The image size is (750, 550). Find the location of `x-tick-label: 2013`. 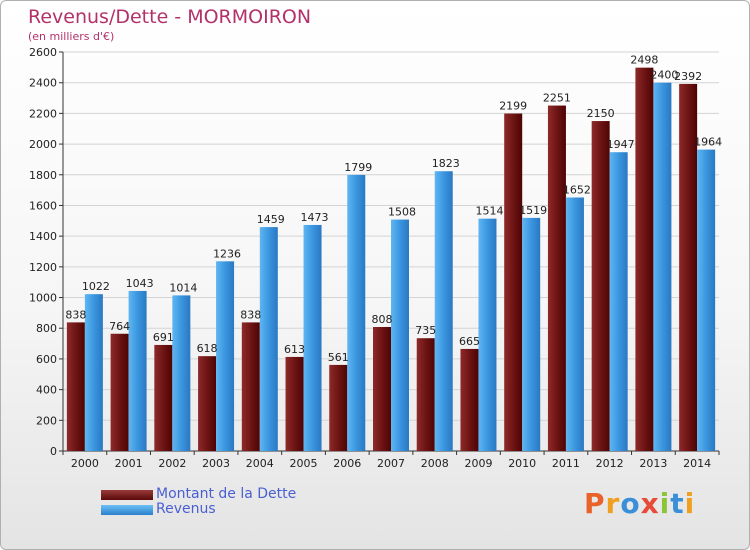

x-tick-label: 2013 is located at coordinates (653, 463).